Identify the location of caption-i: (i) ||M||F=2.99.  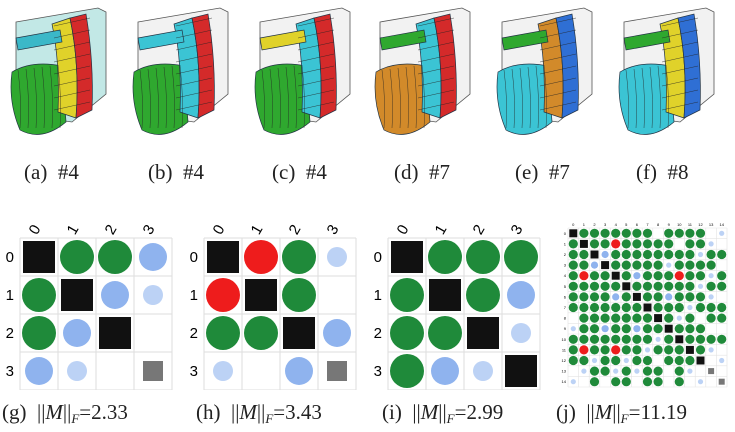
(442, 413).